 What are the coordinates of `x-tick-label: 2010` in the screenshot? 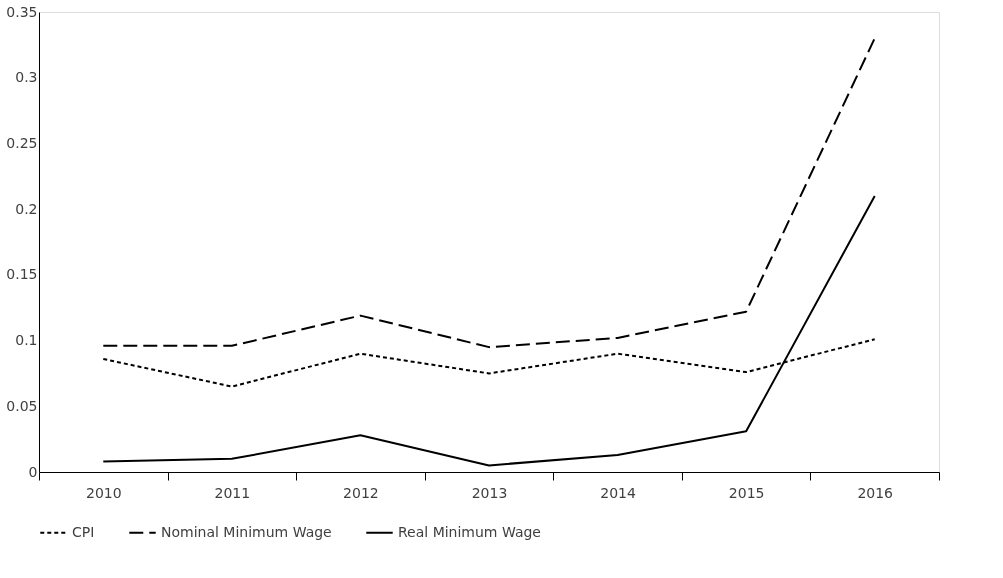 It's located at (103, 492).